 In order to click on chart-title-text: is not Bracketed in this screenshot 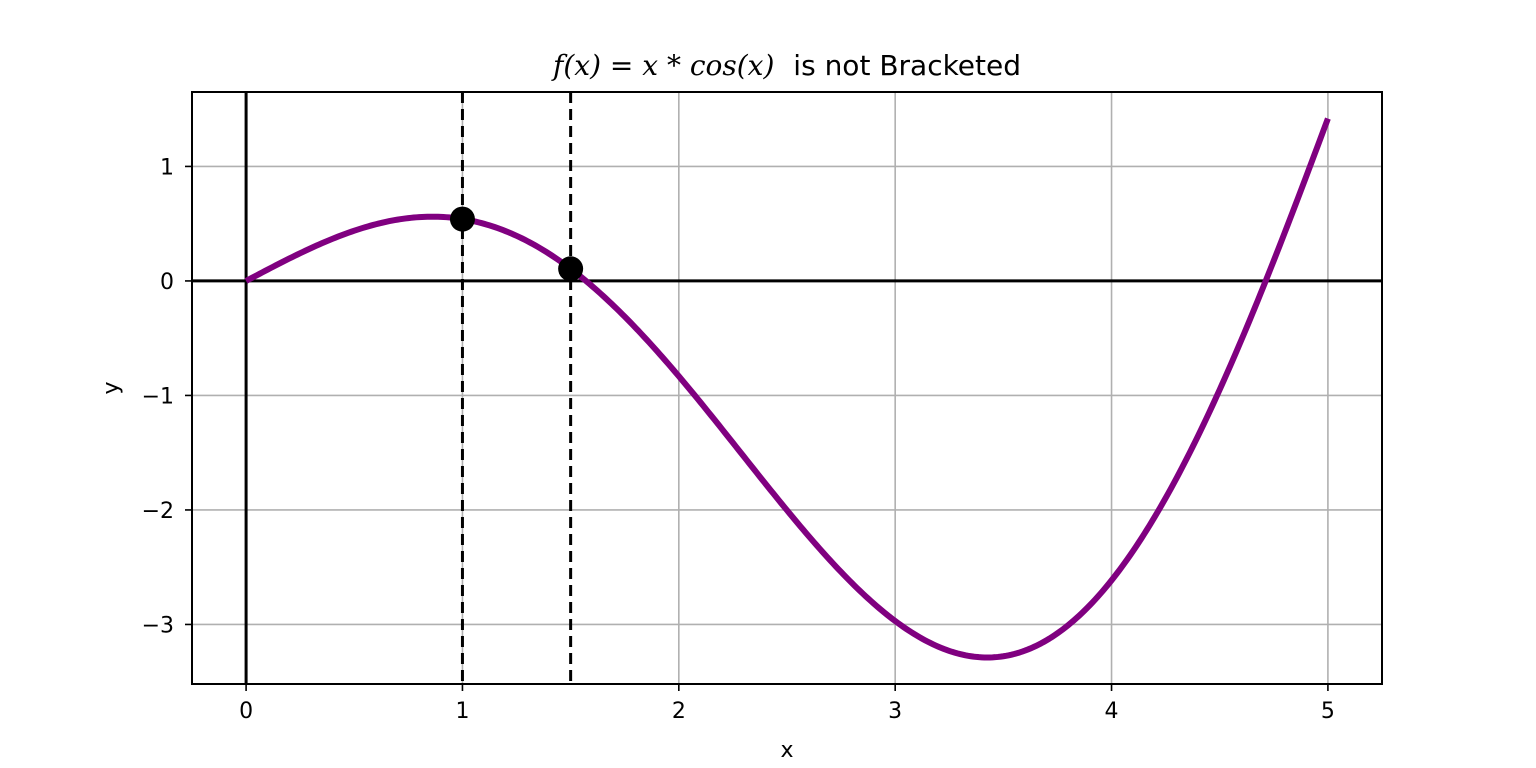, I will do `click(907, 65)`.